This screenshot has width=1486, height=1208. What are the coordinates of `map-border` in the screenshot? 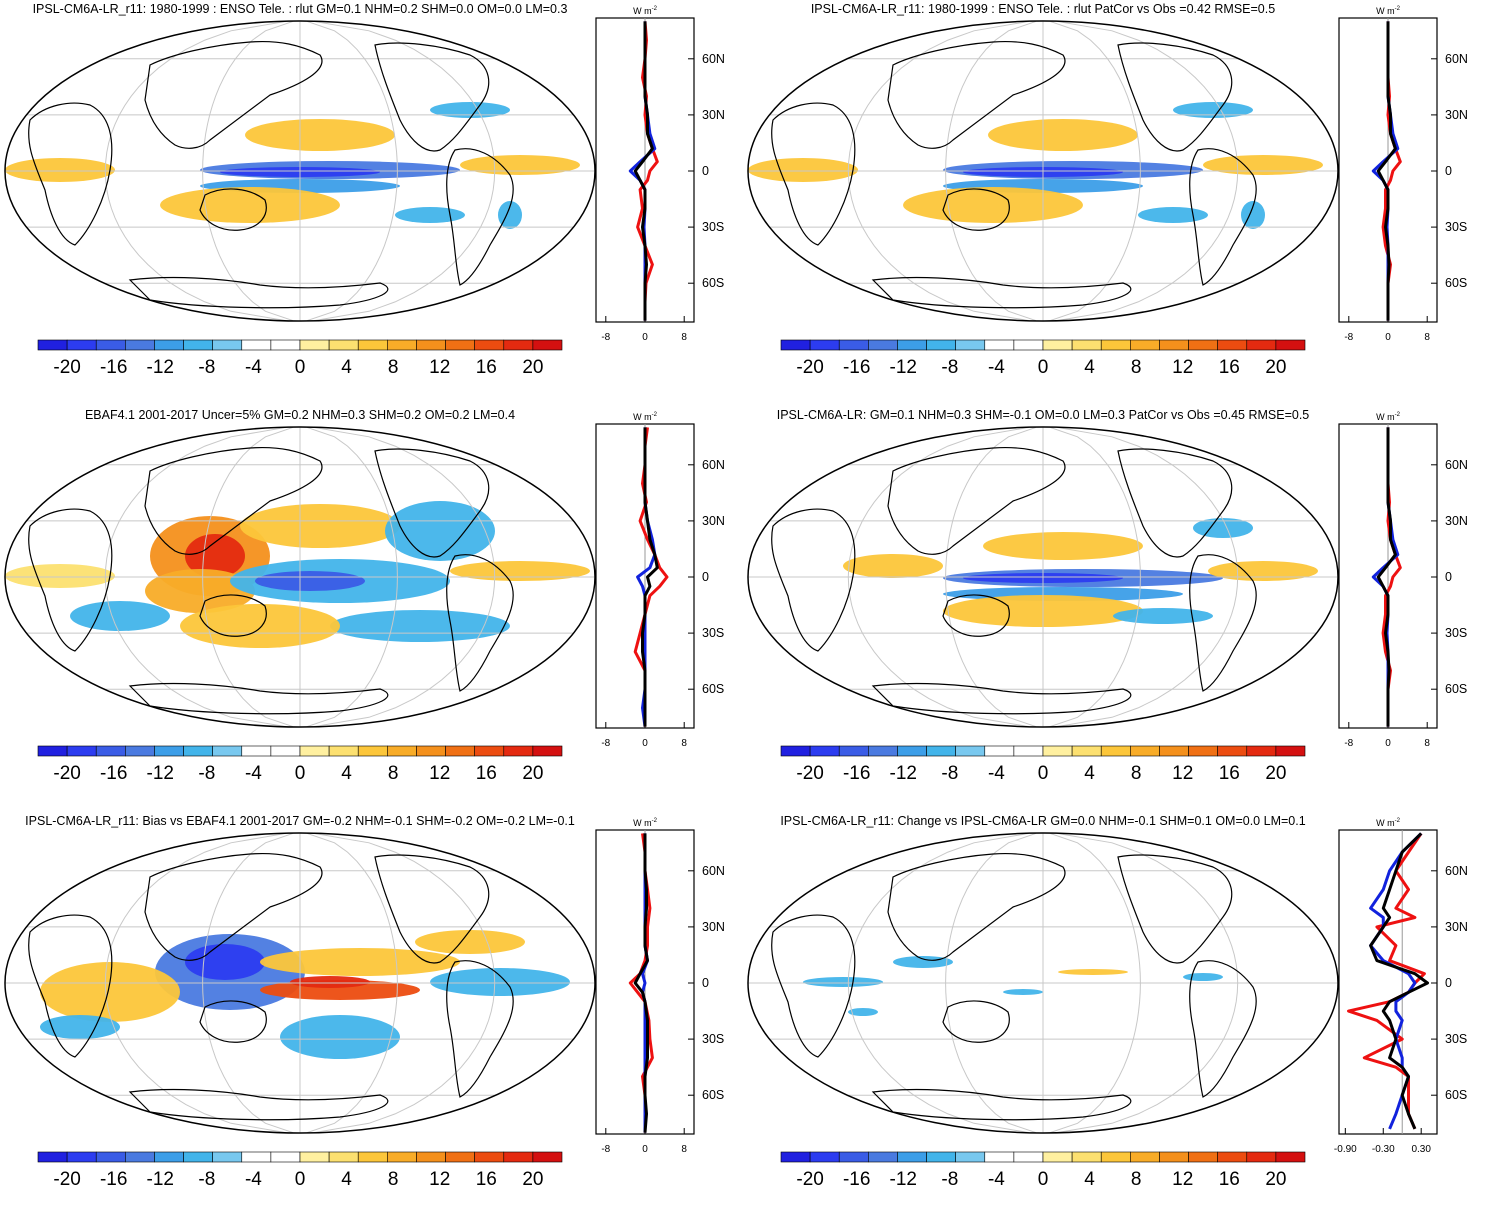 It's located at (1043, 577).